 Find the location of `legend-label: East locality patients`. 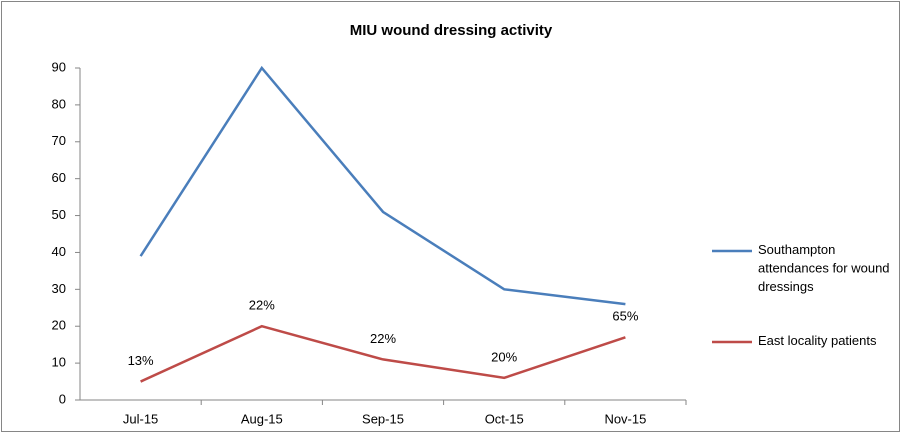

legend-label: East locality patients is located at coordinates (817, 340).